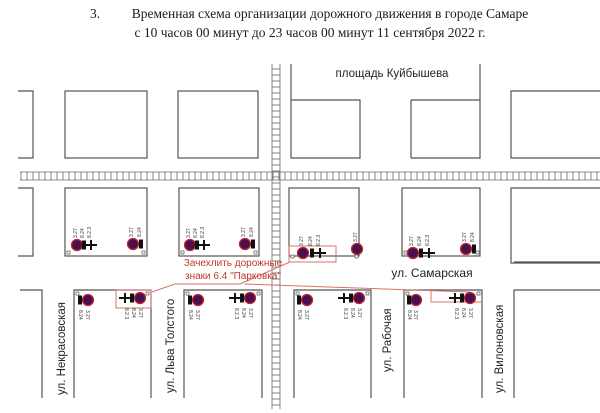 The height and width of the screenshot is (413, 600). I want to click on sign-group-mid-3-right: 3.27, so click(357, 244).